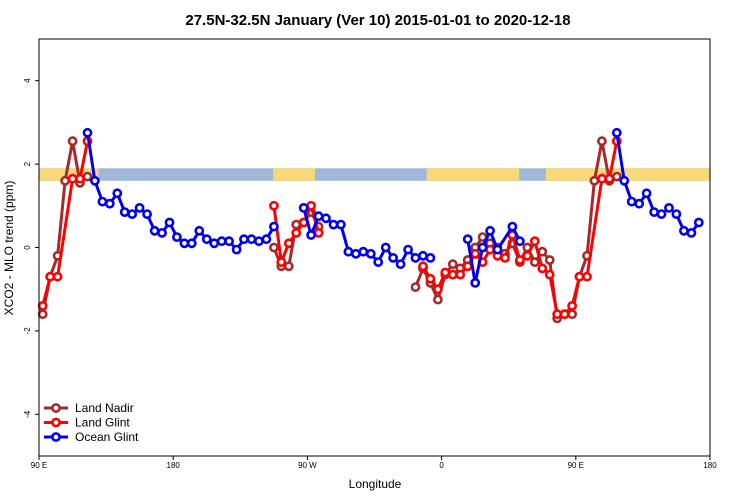 The height and width of the screenshot is (500, 750). What do you see at coordinates (374, 463) in the screenshot?
I see `x-axis: 90 E 180 90 W 0 90 E 180` at bounding box center [374, 463].